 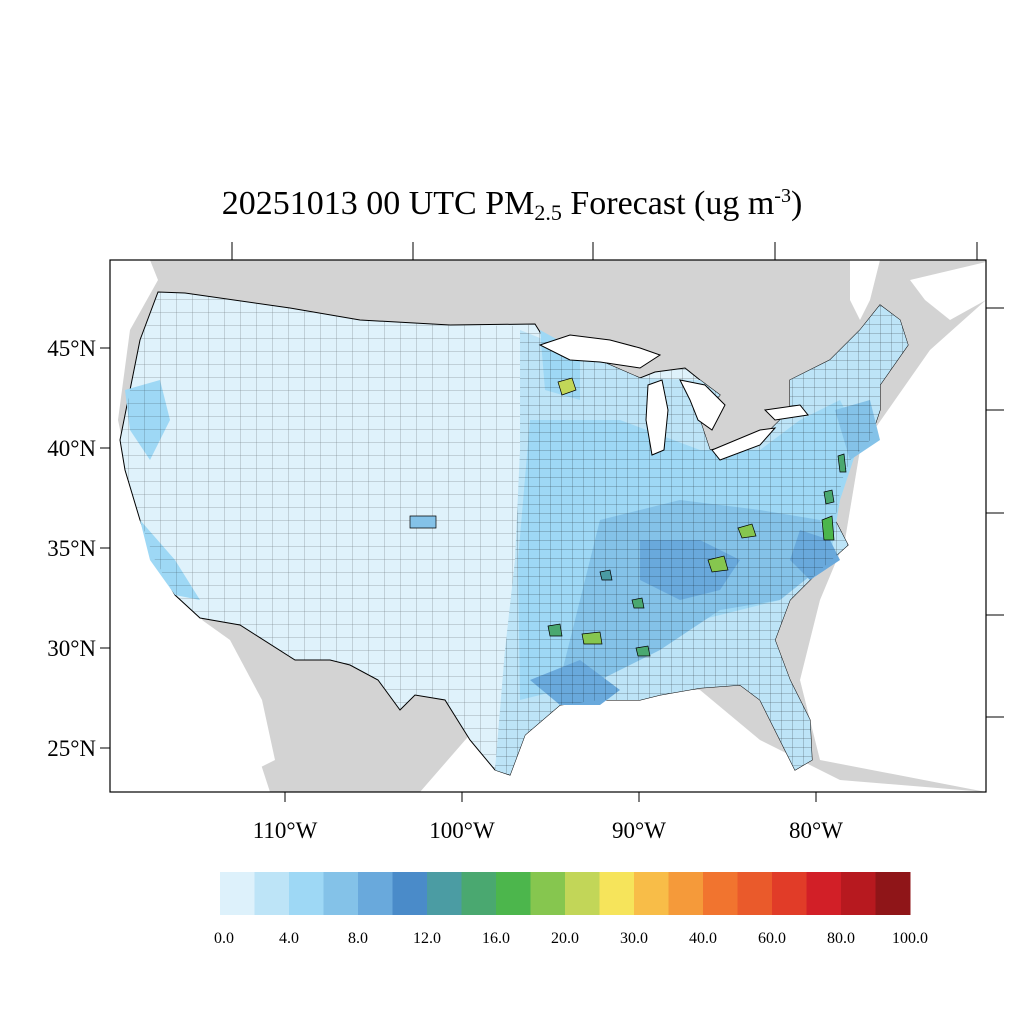 What do you see at coordinates (828, 528) in the screenshot?
I see `hotspot-virginia` at bounding box center [828, 528].